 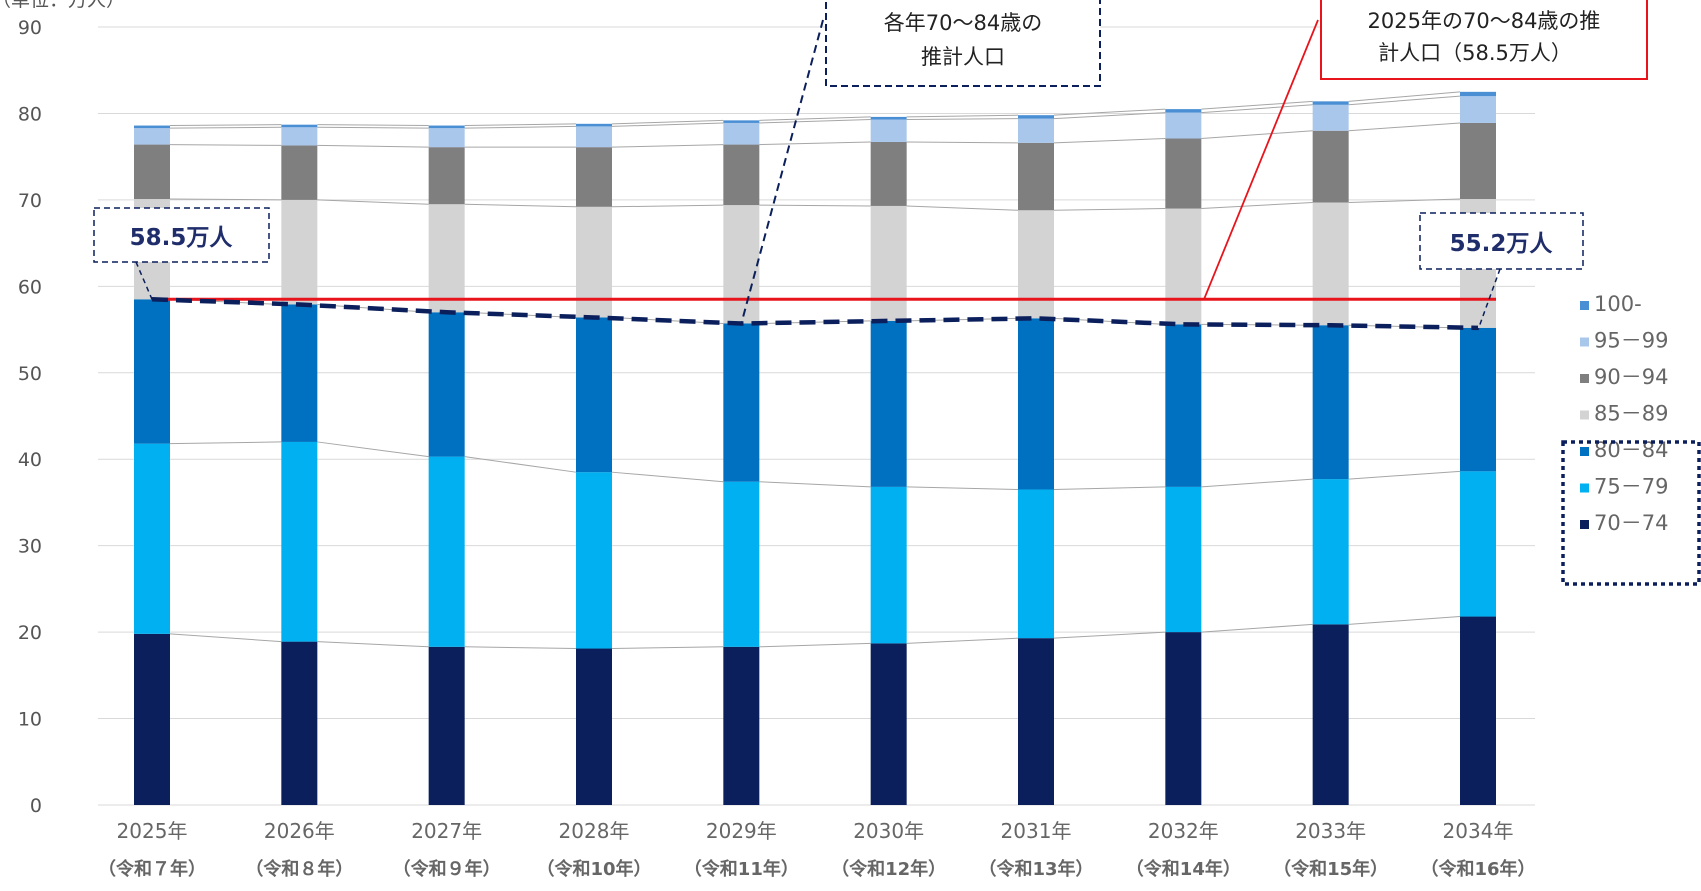 I want to click on x-tick-label: 2032年, so click(x=1183, y=831).